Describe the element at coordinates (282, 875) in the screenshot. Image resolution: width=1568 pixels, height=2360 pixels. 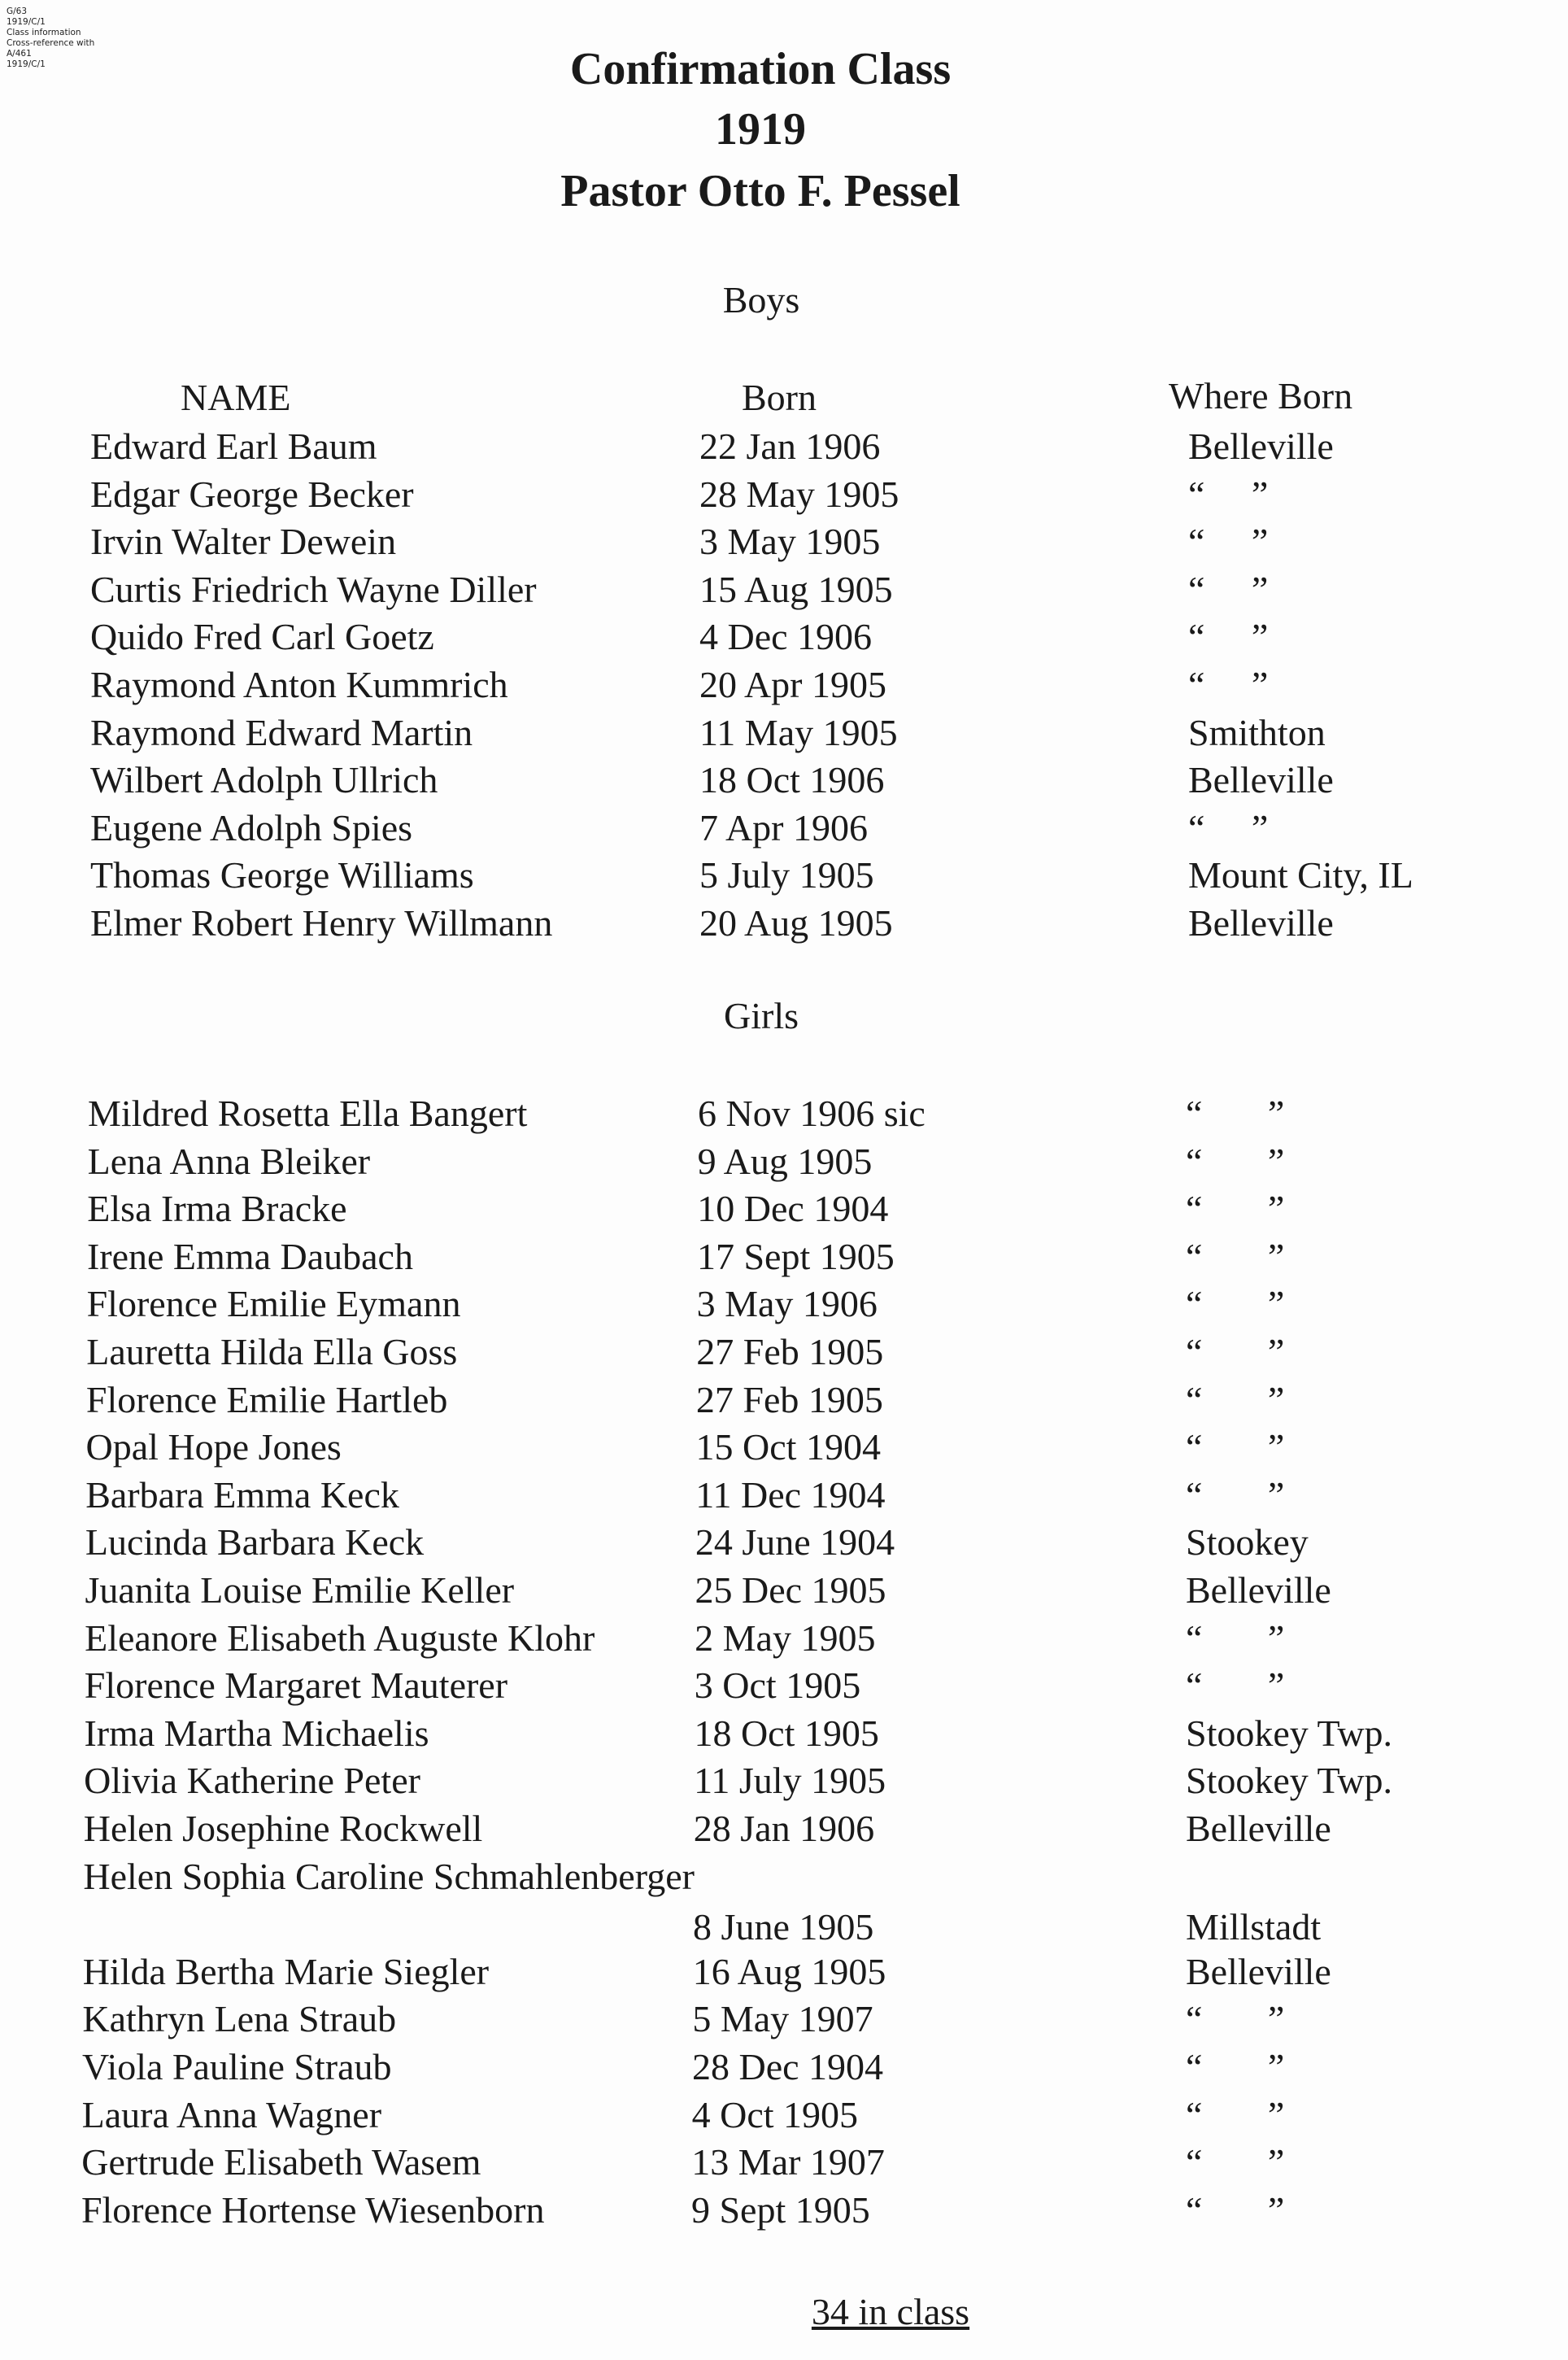
I see `person-name: Thomas George Williams` at that location.